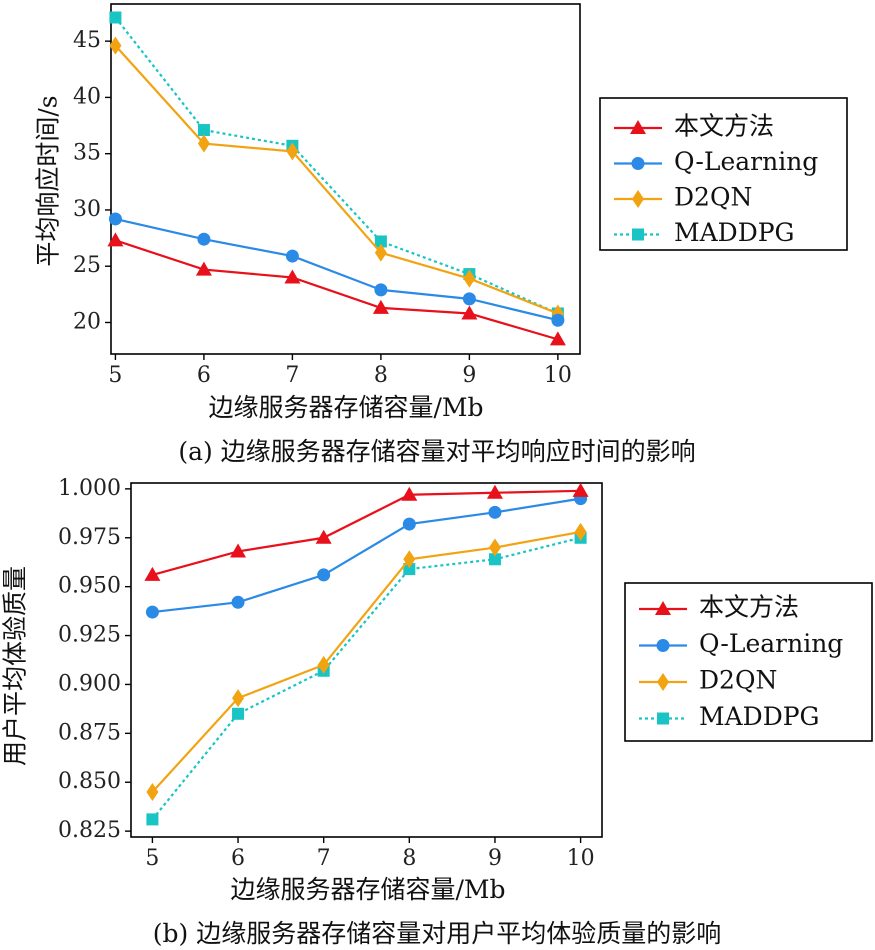 The image size is (875, 950). I want to click on chart-a-legend-label: 本文方法, so click(724, 126).